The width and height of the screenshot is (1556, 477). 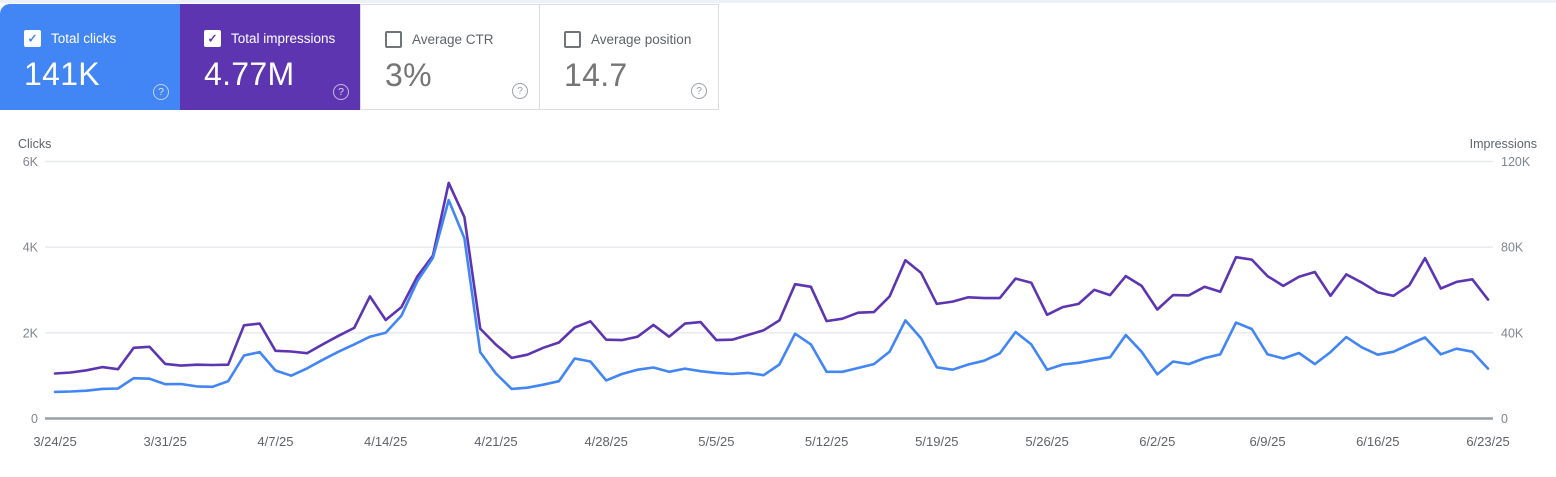 I want to click on card-header: Average position, so click(x=634, y=39).